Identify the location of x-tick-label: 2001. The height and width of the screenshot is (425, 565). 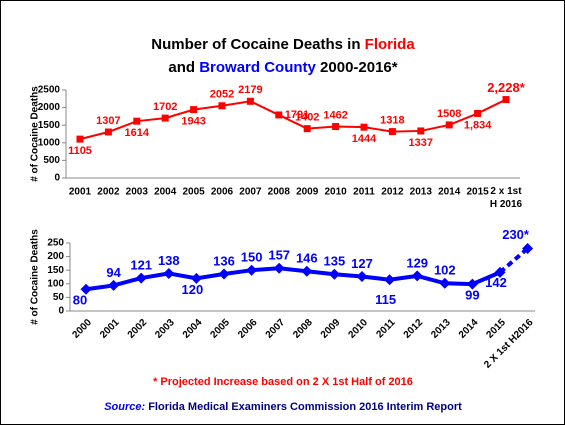
(80, 192).